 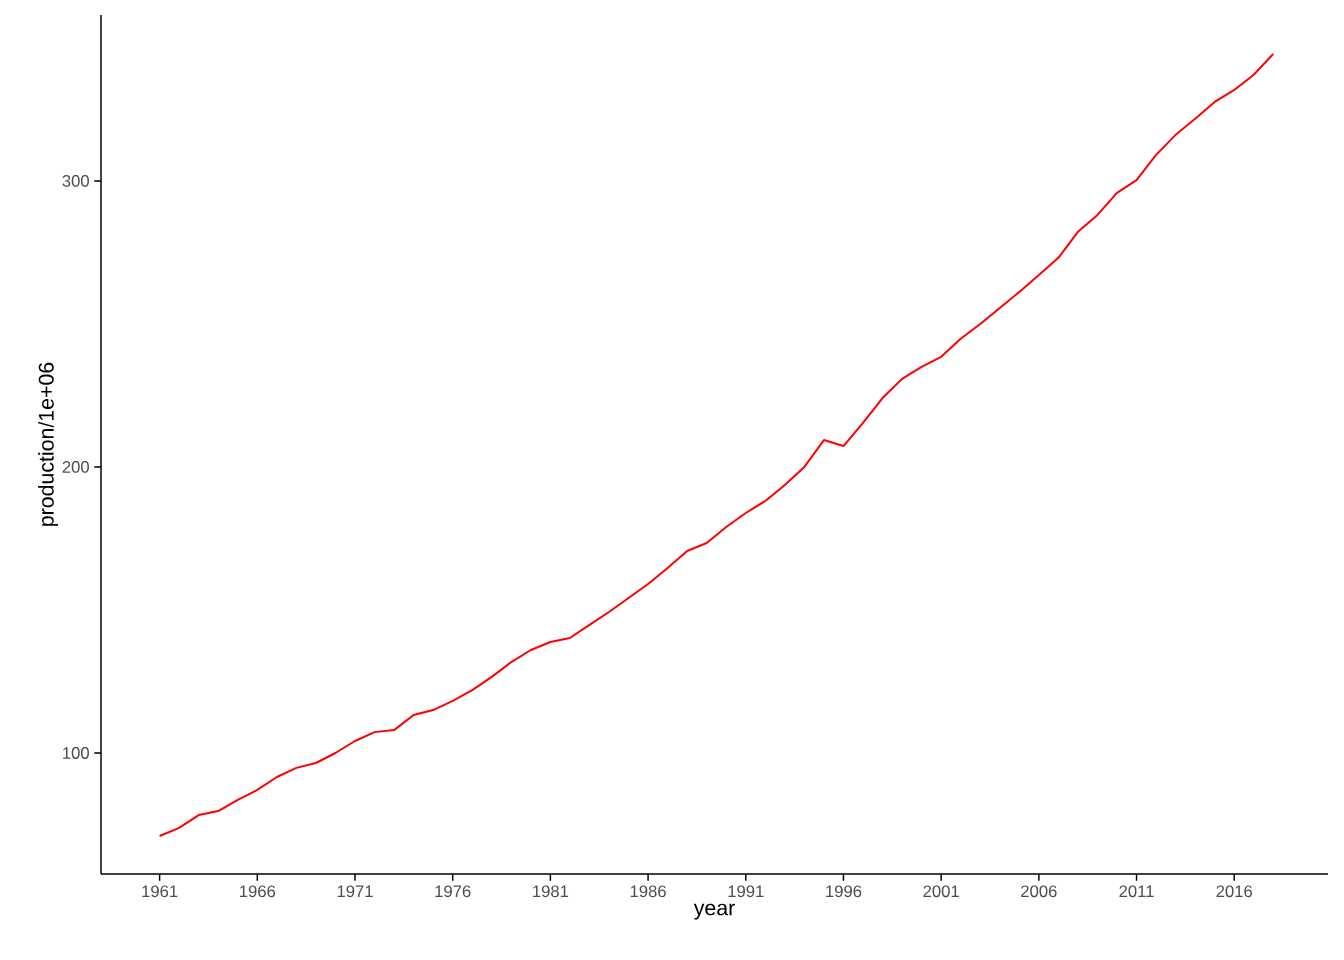 I want to click on x-tick-label: 1991, so click(x=746, y=891).